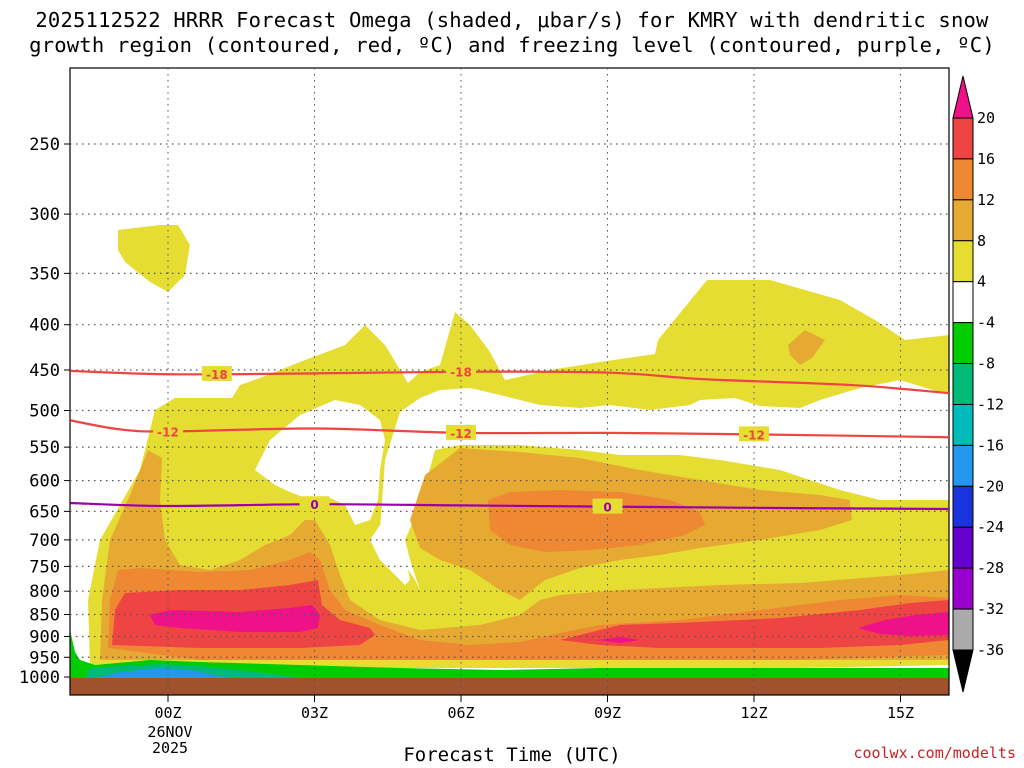 The width and height of the screenshot is (1024, 768). What do you see at coordinates (978, 384) in the screenshot?
I see `colorbar: 20 16 12 8 4 -4 -8 -12 -16 -20 -24 -28 -32 -36` at bounding box center [978, 384].